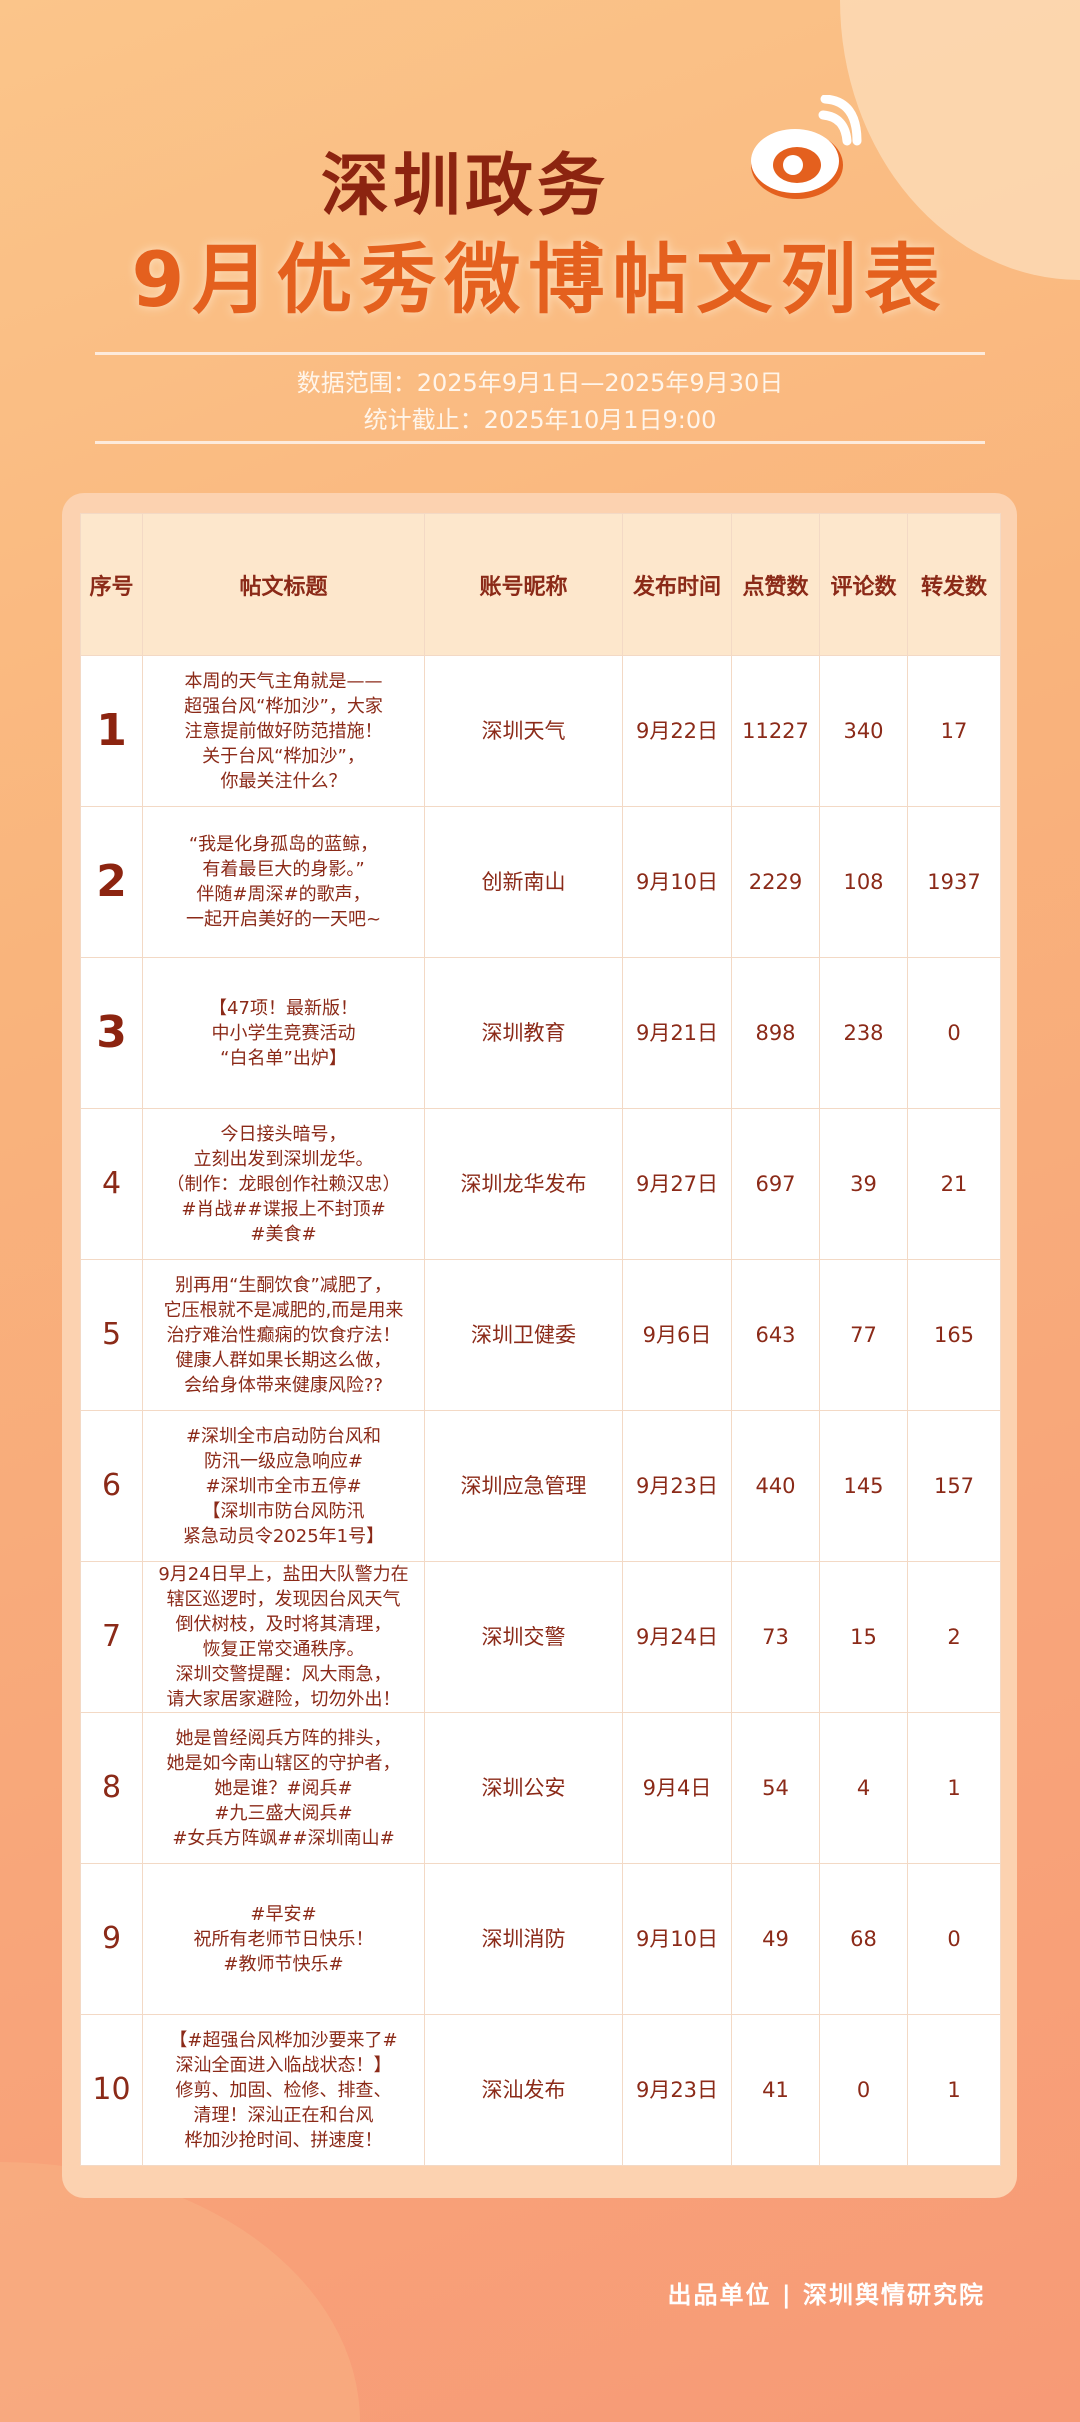  What do you see at coordinates (775, 1788) in the screenshot?
I see `likes-cell: 54` at bounding box center [775, 1788].